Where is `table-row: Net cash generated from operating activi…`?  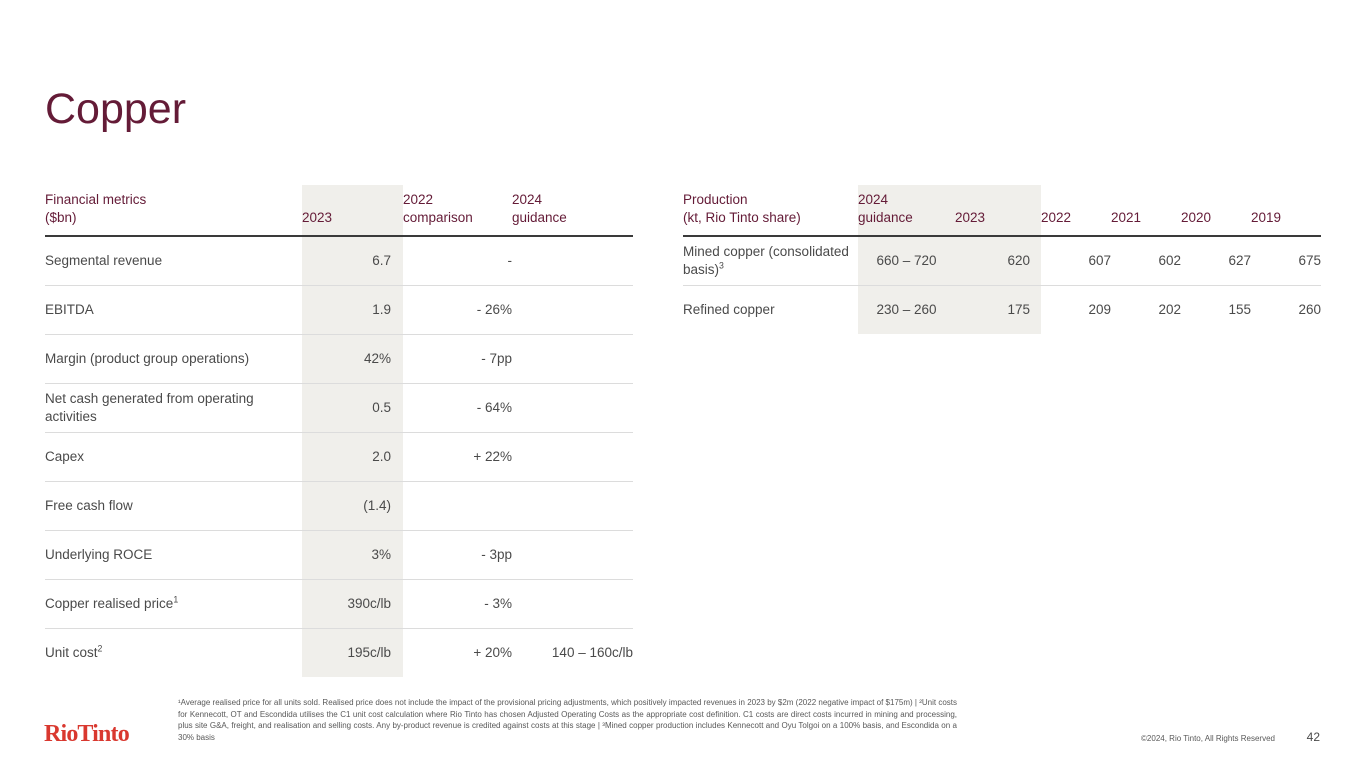 table-row: Net cash generated from operating activi… is located at coordinates (339, 408).